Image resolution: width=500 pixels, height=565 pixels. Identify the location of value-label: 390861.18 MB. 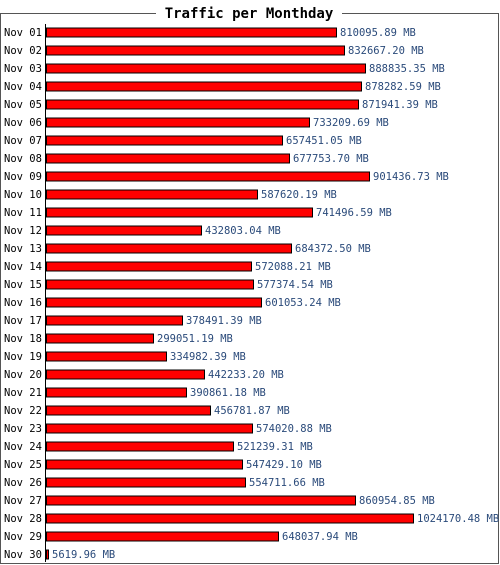
(228, 393).